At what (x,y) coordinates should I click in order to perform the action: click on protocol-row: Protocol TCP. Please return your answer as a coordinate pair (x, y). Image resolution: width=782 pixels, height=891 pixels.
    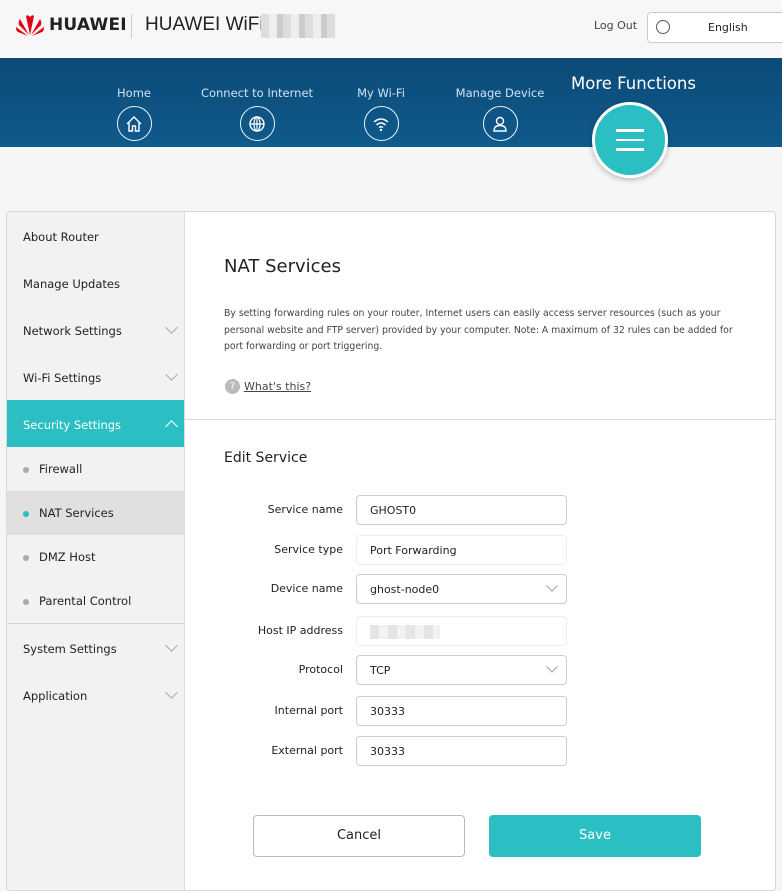
    Looking at the image, I should click on (385, 670).